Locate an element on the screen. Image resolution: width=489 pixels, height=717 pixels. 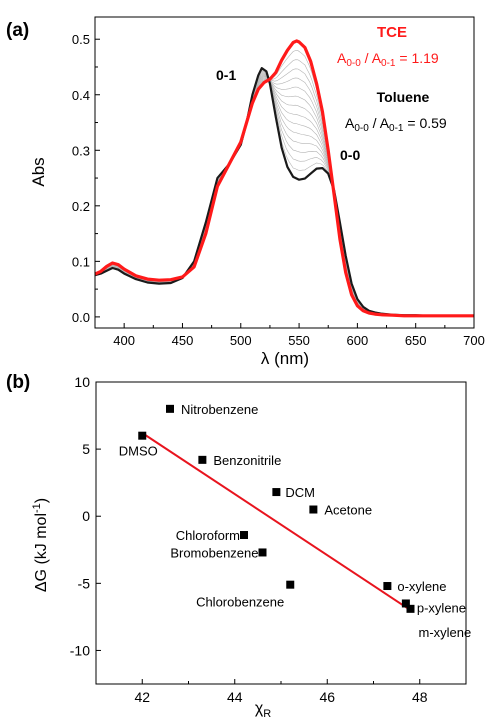
point-label: o-xylene is located at coordinates (421, 586).